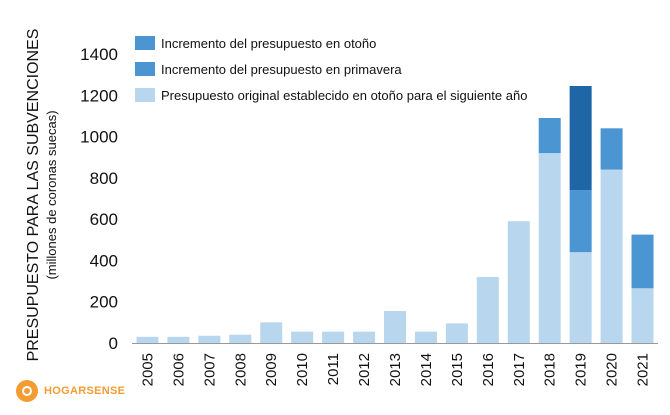  What do you see at coordinates (145, 43) in the screenshot?
I see `legend-swatch-otono` at bounding box center [145, 43].